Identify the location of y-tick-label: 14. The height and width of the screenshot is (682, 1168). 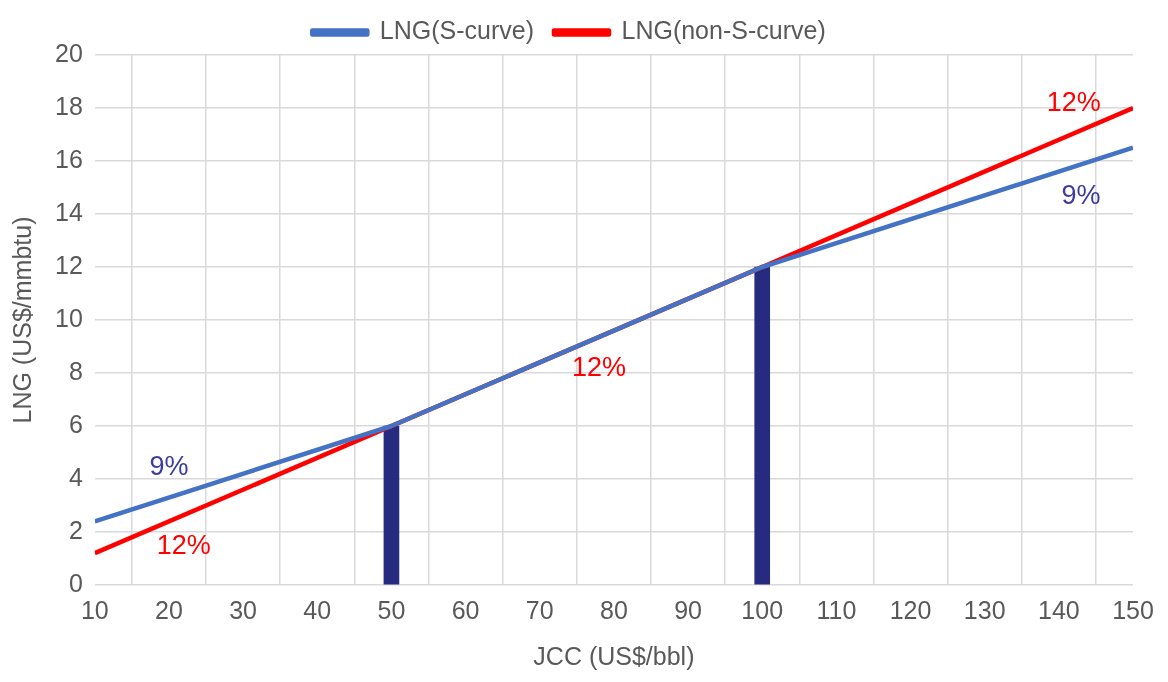
(69, 211).